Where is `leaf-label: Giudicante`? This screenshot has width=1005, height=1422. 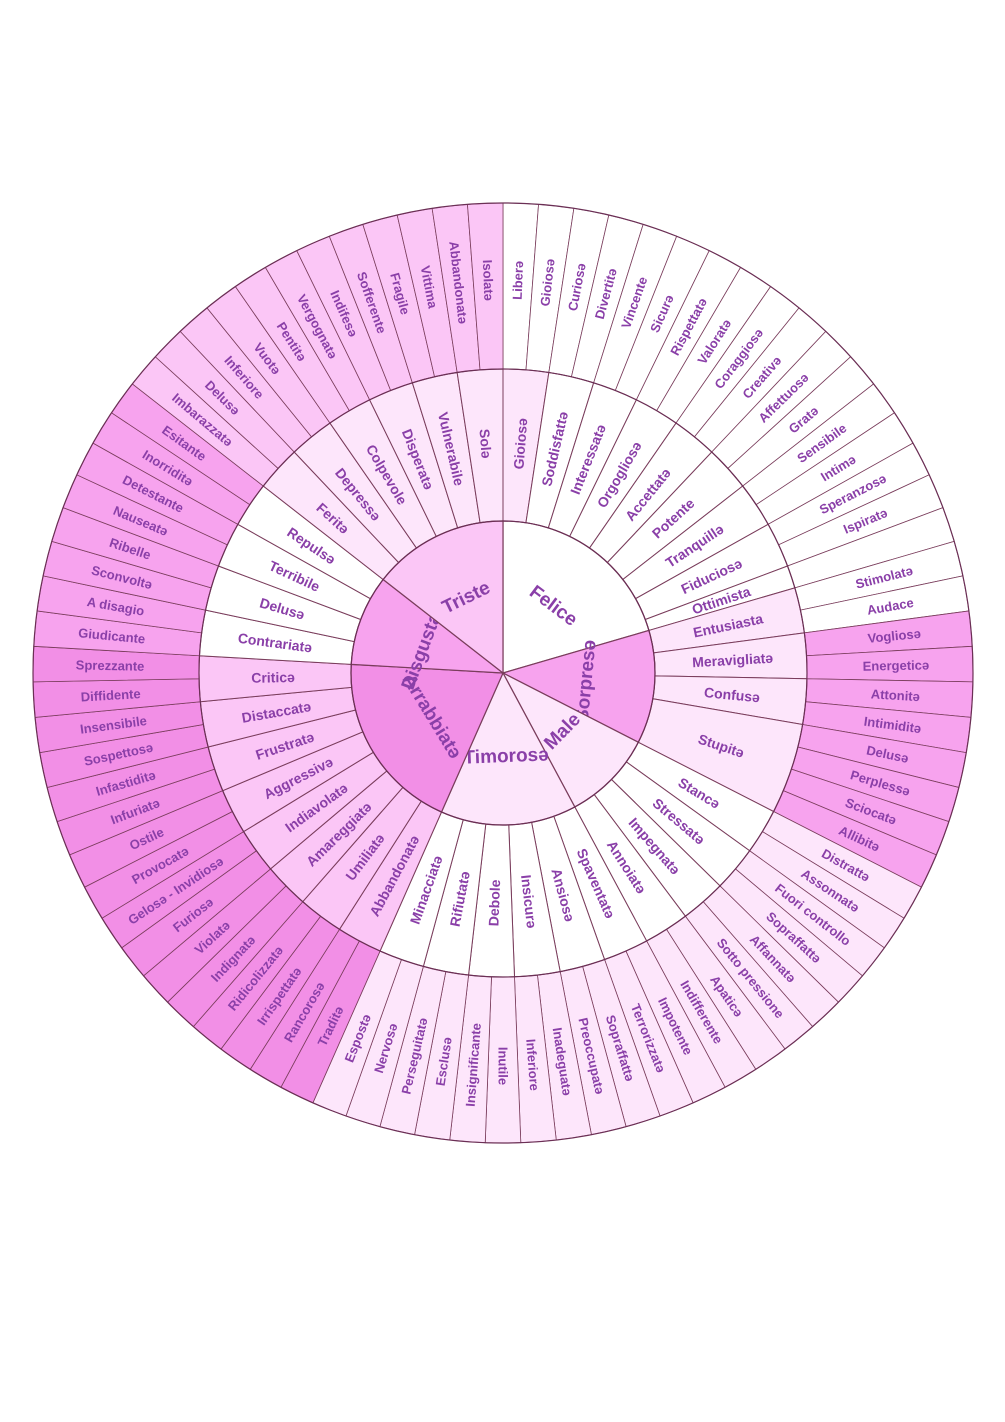
leaf-label: Giudicante is located at coordinates (112, 635).